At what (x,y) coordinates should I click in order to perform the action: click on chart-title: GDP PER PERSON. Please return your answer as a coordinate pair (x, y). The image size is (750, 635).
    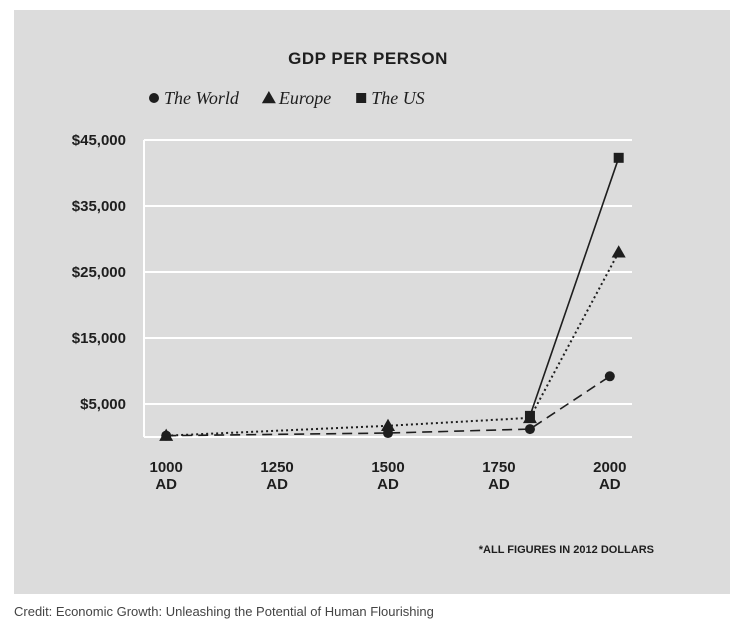
    Looking at the image, I should click on (368, 58).